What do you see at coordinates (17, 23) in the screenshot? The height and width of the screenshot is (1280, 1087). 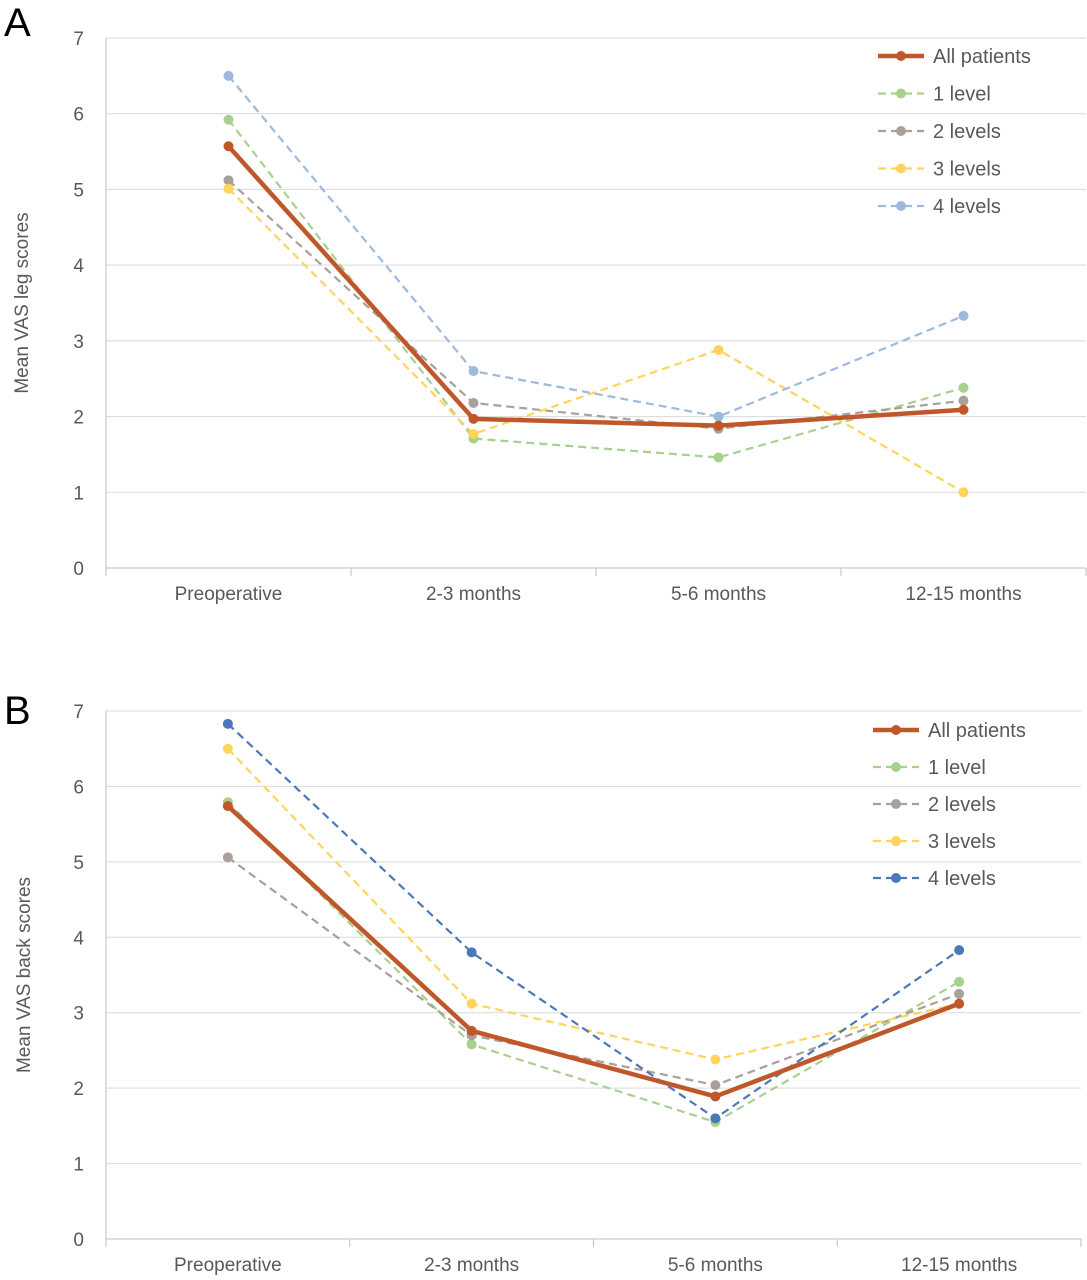 I see `panel-label: A` at bounding box center [17, 23].